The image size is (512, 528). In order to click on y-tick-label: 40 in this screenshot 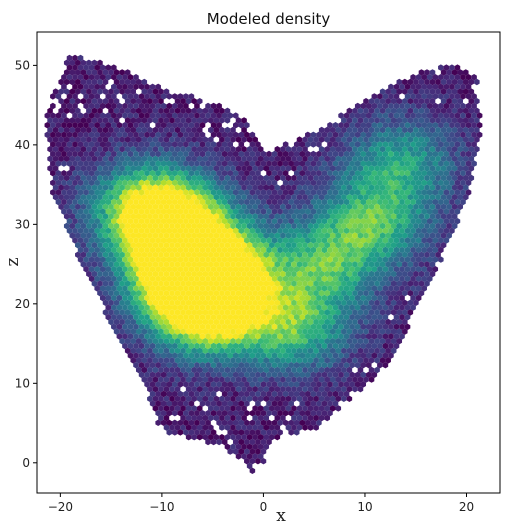, I will do `click(22, 145)`.